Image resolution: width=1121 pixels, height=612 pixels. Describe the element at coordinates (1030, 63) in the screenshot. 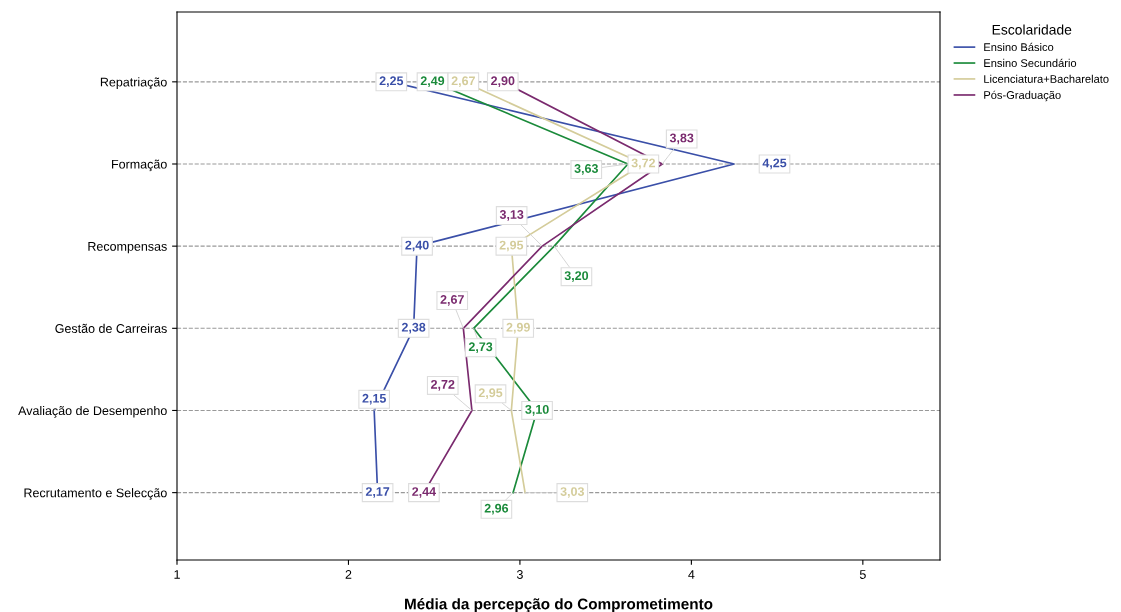

I see `legend-label: Ensino Secundário` at that location.